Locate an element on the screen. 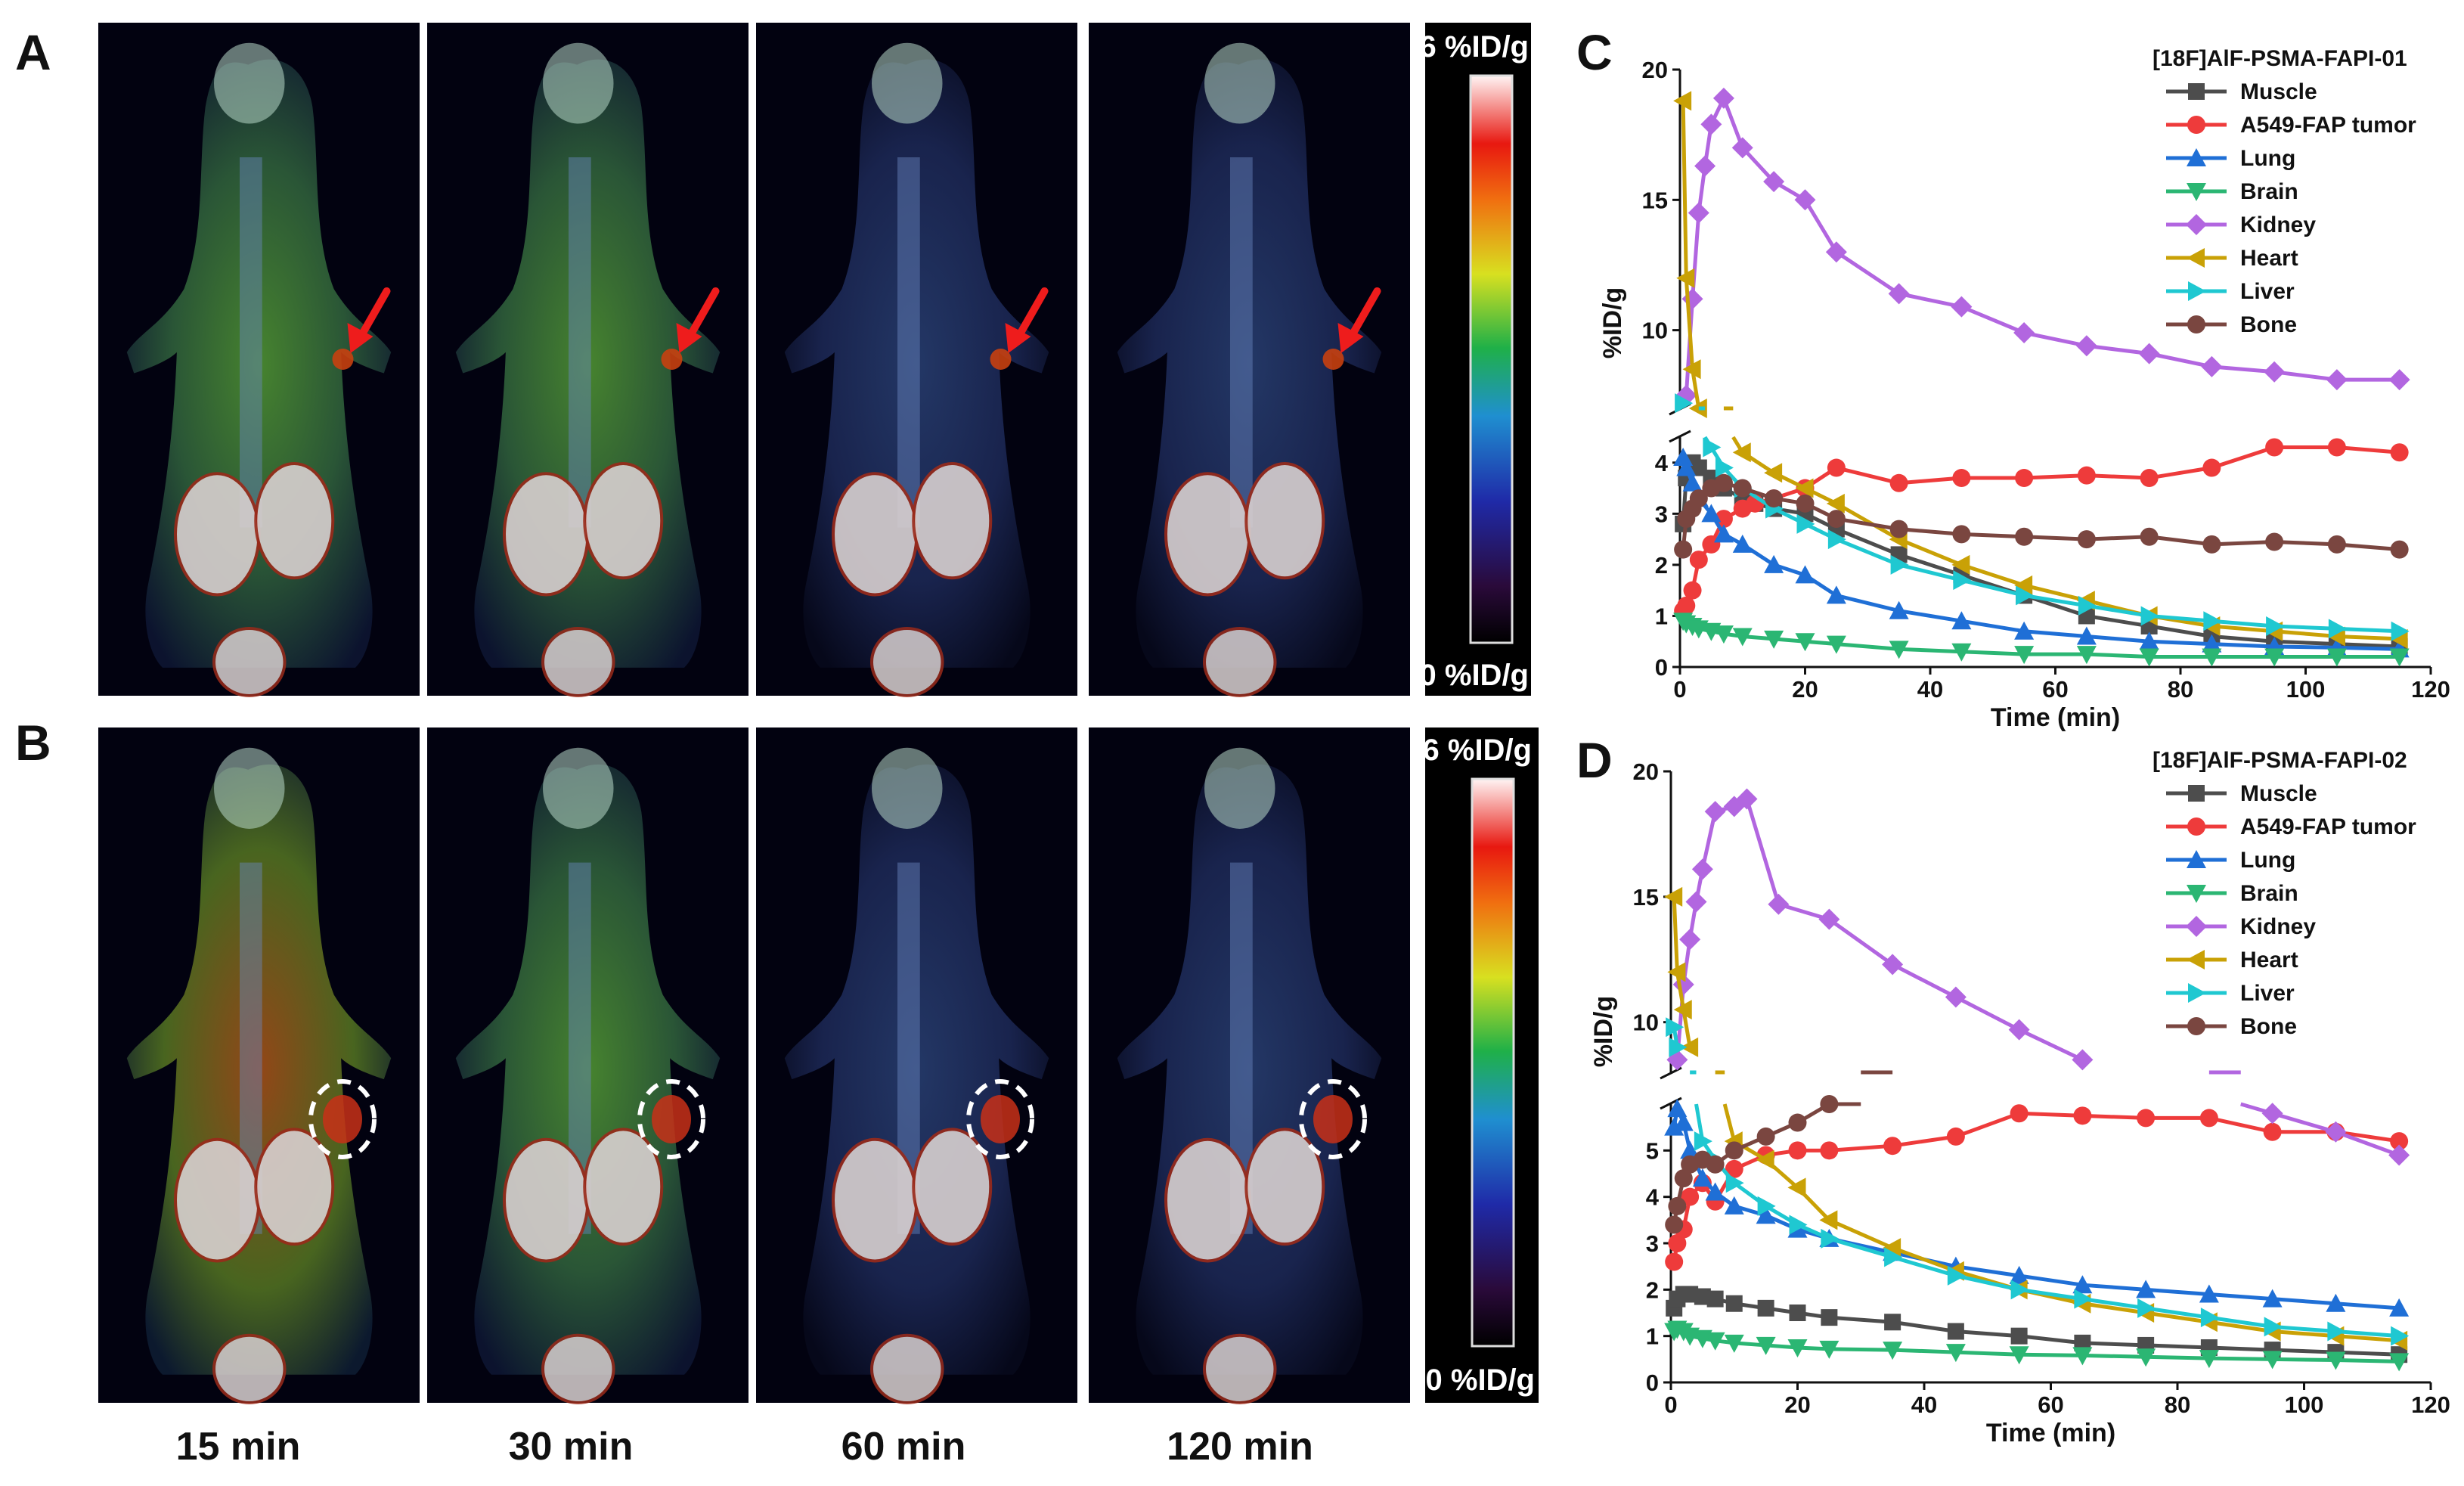 Image resolution: width=2464 pixels, height=1486 pixels. x-tick-label: 20 is located at coordinates (1805, 689).